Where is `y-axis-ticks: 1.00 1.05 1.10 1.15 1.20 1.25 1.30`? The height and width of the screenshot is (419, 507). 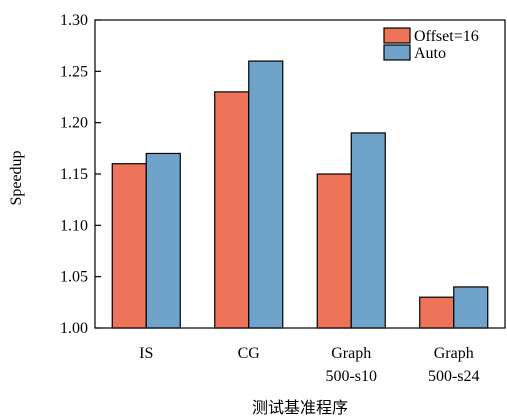 y-axis-ticks: 1.00 1.05 1.10 1.15 1.20 1.25 1.30 is located at coordinates (80, 174).